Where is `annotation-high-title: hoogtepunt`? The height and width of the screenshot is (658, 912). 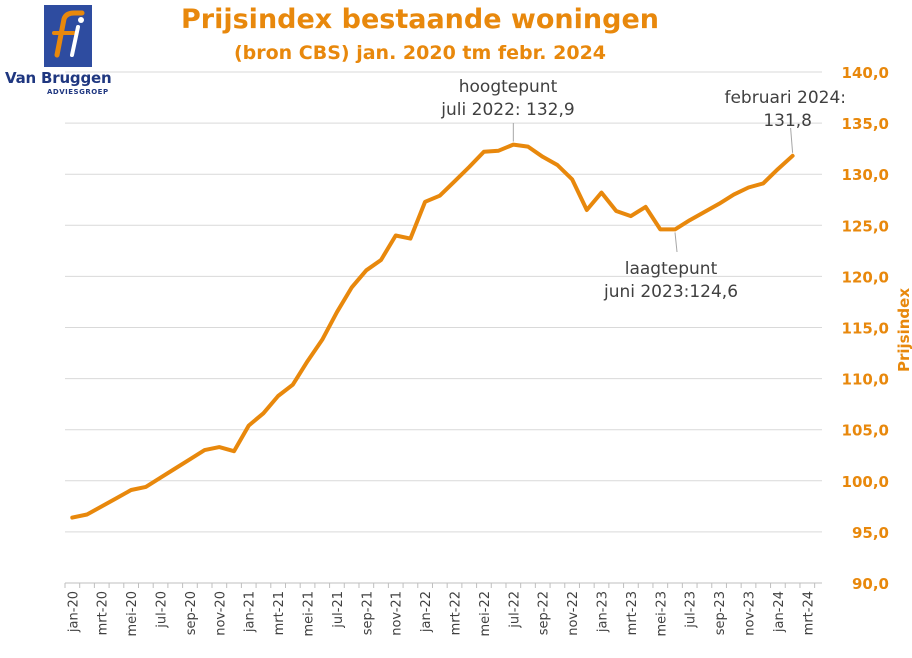
annotation-high-title: hoogtepunt is located at coordinates (508, 87).